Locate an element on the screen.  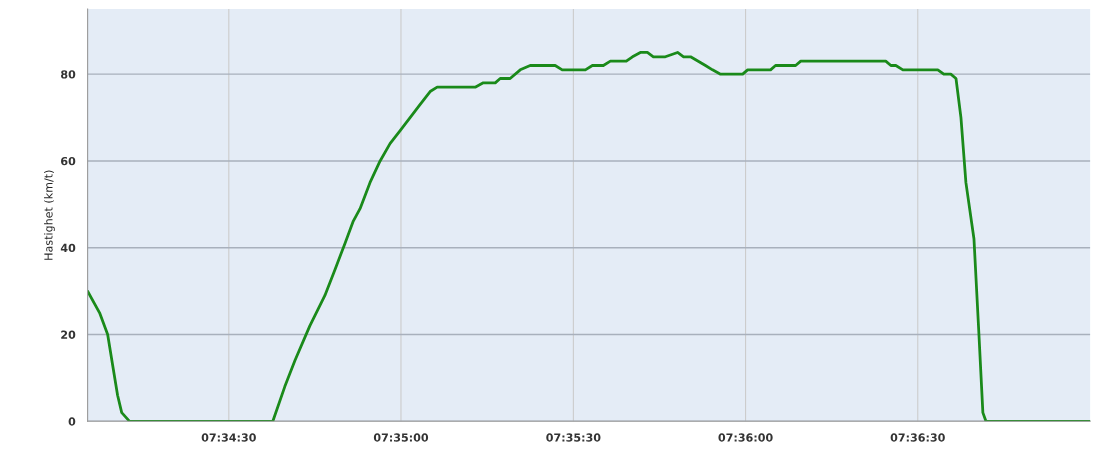
x-tick-label: 07:35:00 is located at coordinates (401, 437).